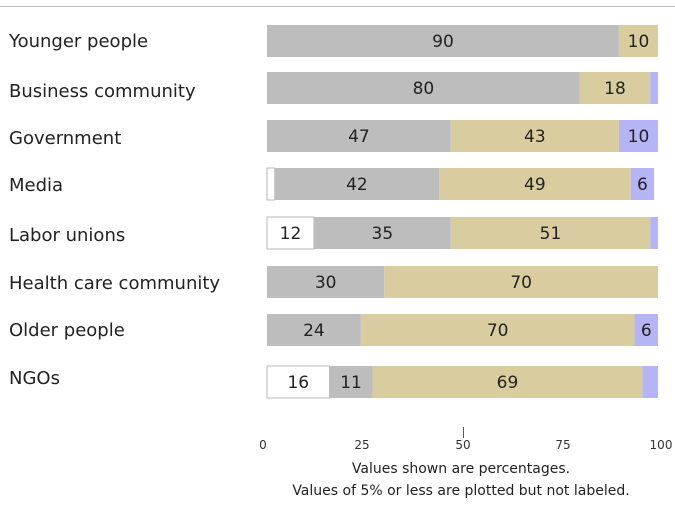  I want to click on bar-segment-labor-unions-s2, so click(550, 233).